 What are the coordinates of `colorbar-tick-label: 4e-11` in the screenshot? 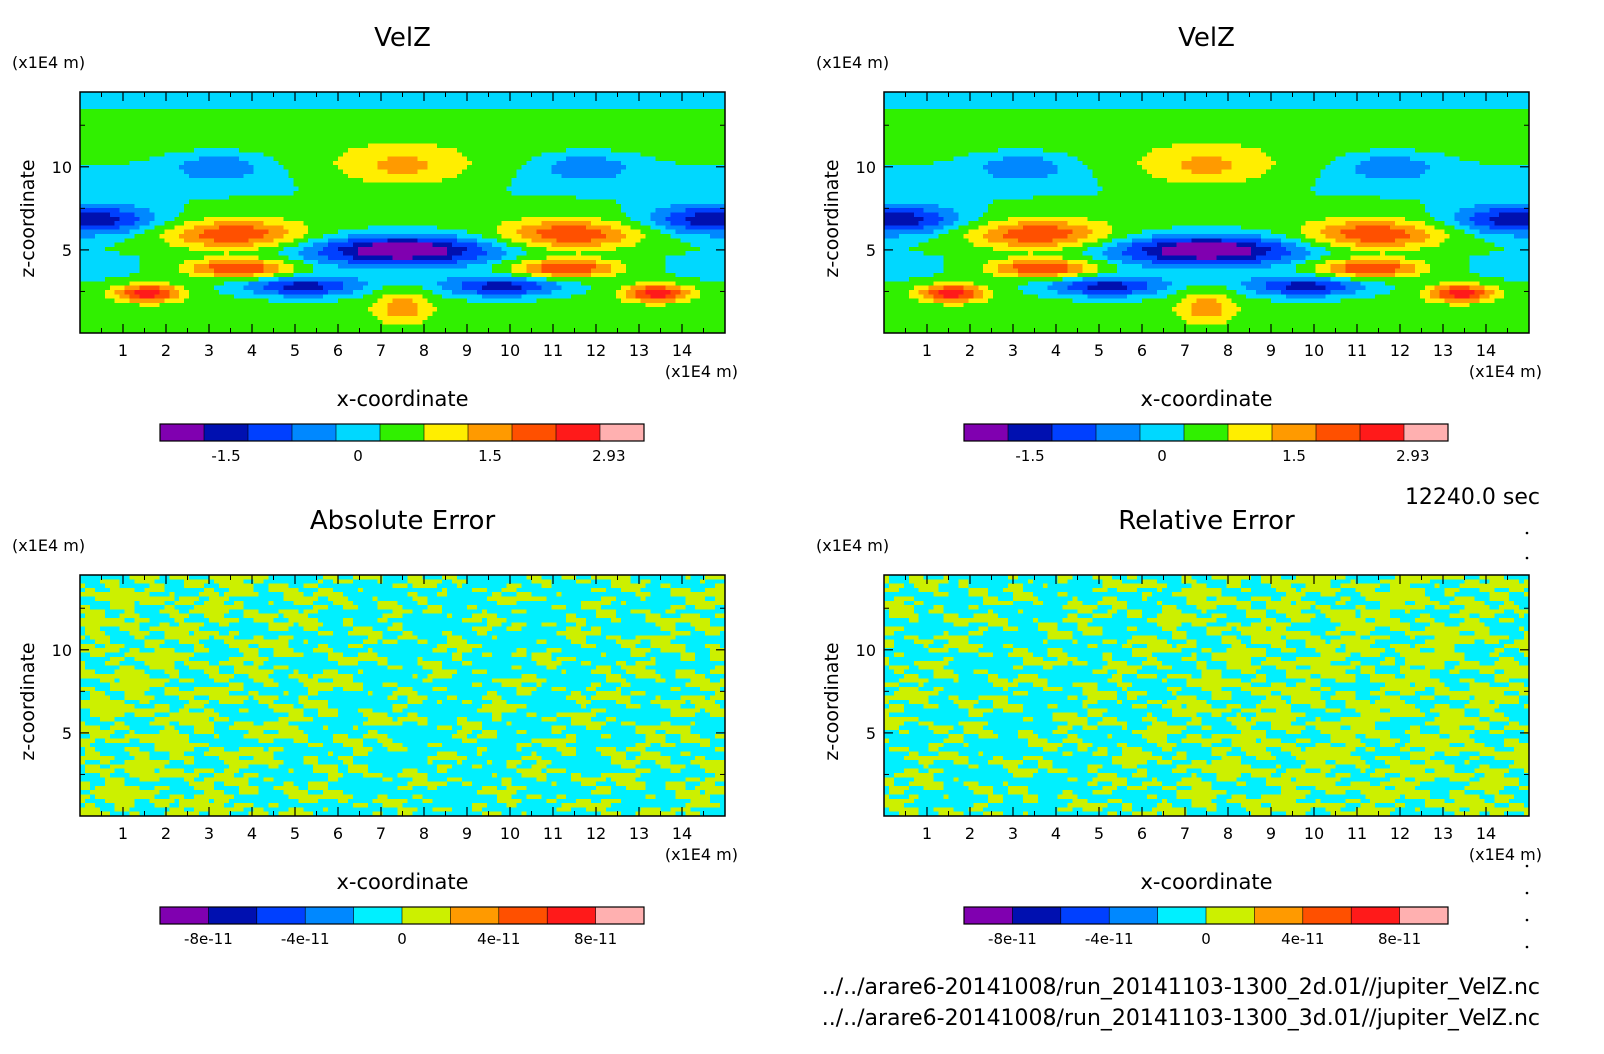 It's located at (1302, 939).